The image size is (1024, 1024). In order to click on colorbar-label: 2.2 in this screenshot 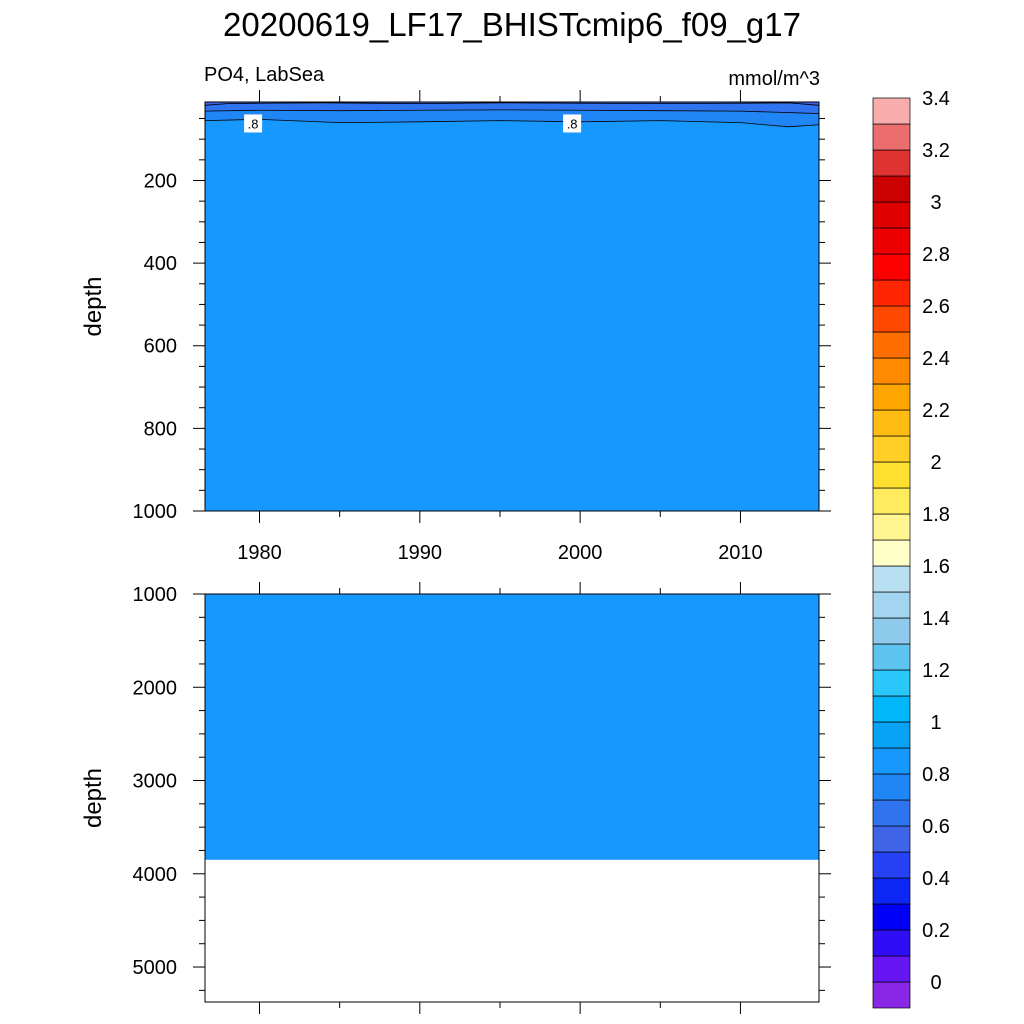, I will do `click(936, 411)`.